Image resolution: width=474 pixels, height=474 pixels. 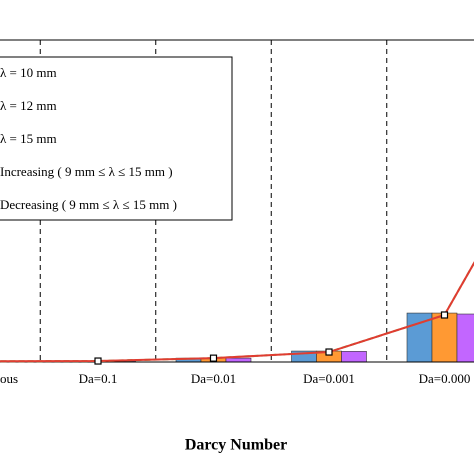 What do you see at coordinates (28, 105) in the screenshot?
I see `legend-label: λ = 12 mm` at bounding box center [28, 105].